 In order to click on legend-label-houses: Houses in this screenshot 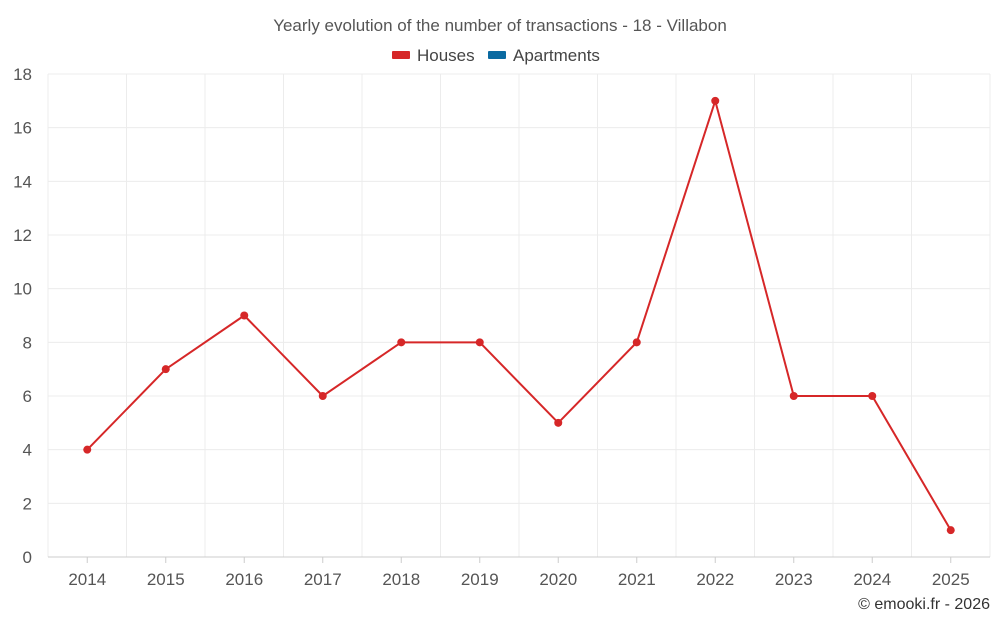, I will do `click(446, 55)`.